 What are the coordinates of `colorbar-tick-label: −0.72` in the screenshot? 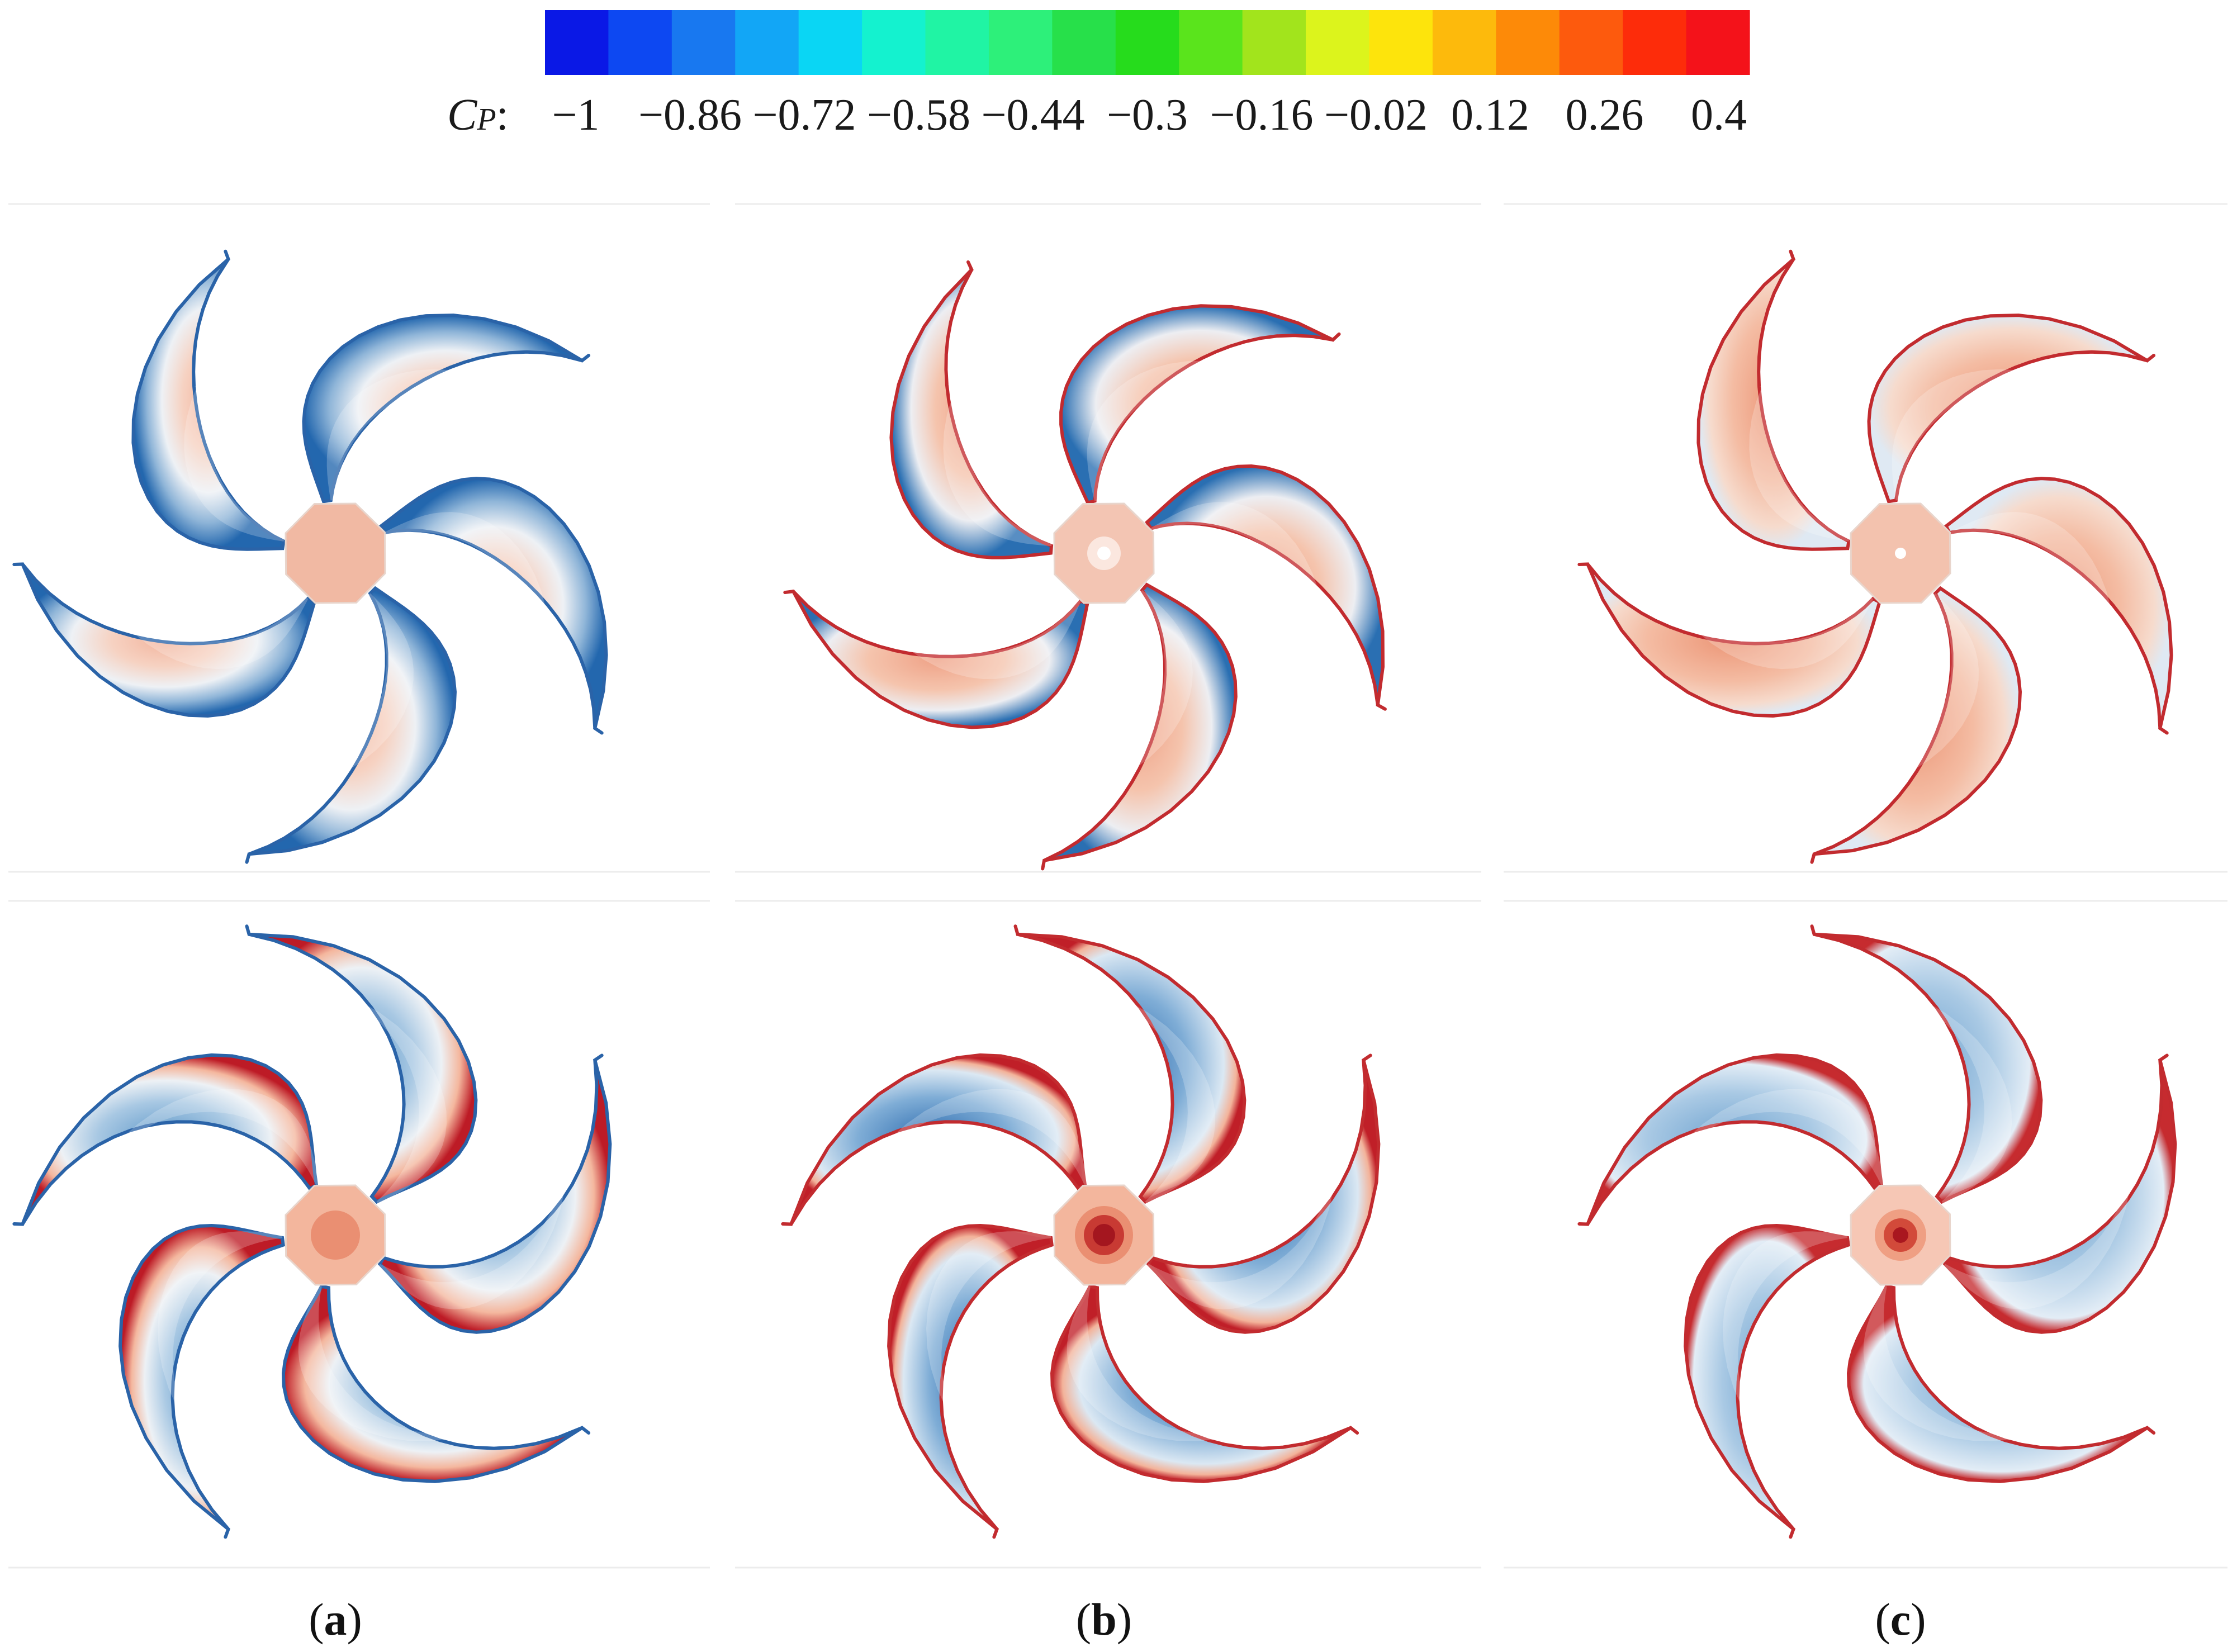 It's located at (804, 115).